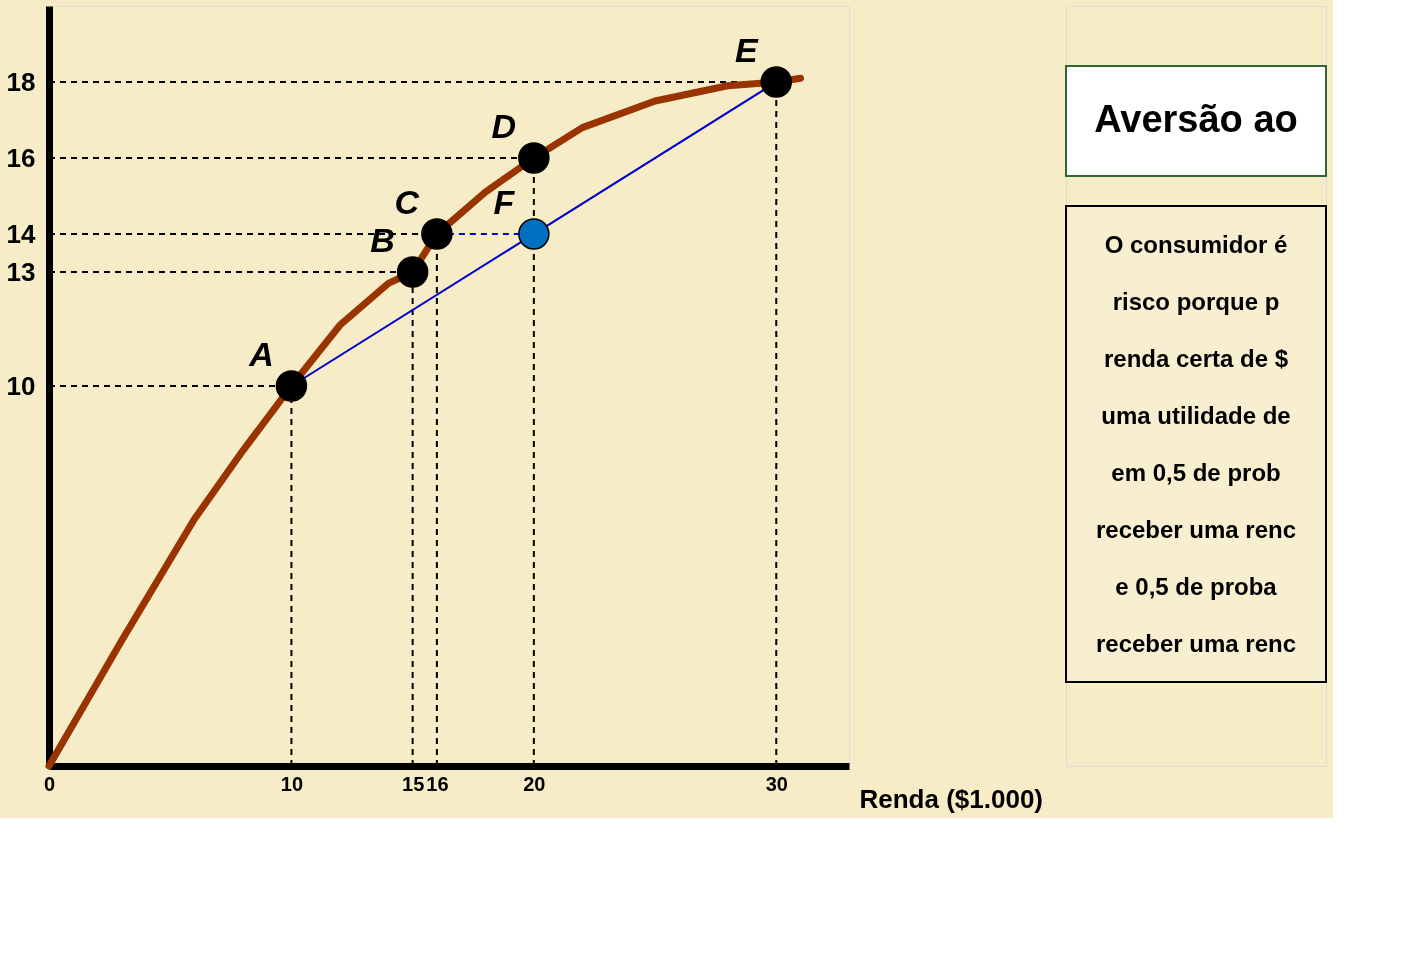 This screenshot has height=974, width=1405. I want to click on x-tick-label: 30, so click(776, 783).